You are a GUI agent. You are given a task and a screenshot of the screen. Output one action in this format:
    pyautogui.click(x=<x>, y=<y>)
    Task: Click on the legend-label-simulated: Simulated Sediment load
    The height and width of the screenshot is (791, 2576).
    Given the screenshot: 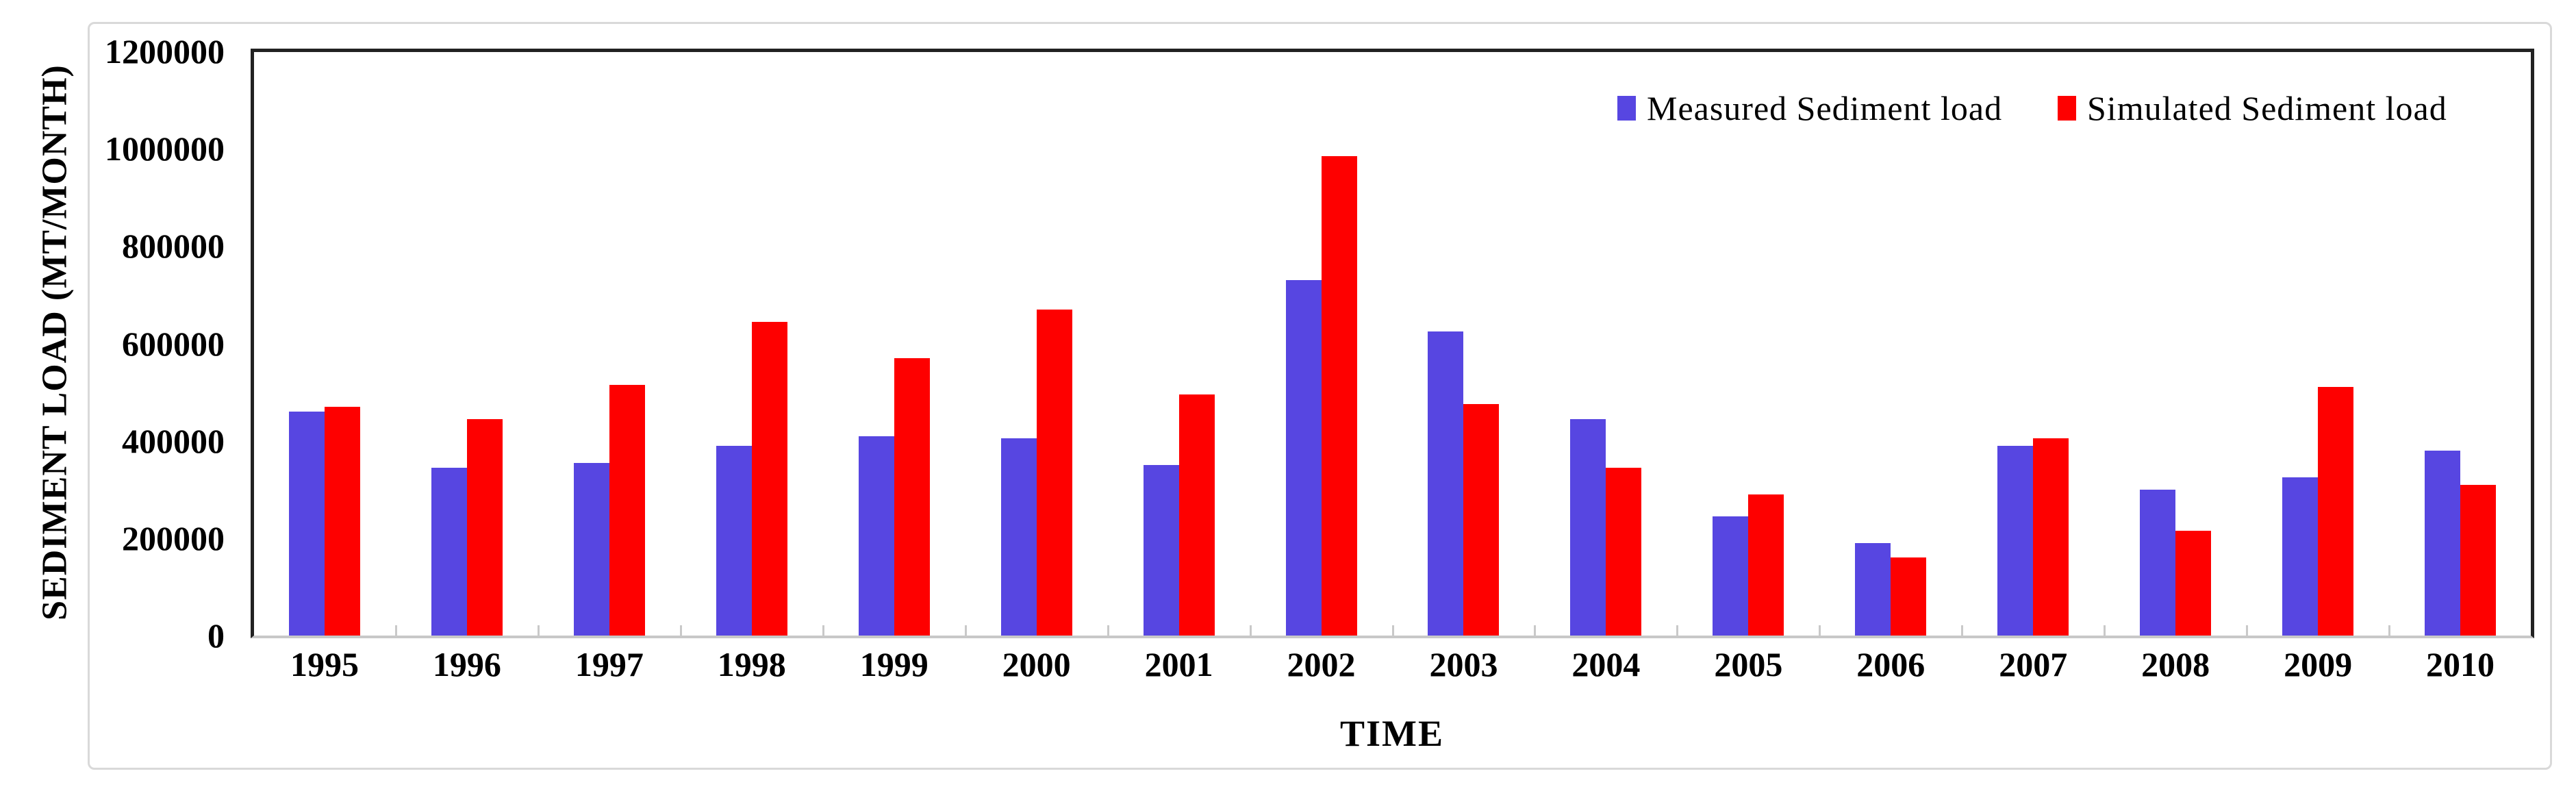 What is the action you would take?
    pyautogui.click(x=2267, y=108)
    